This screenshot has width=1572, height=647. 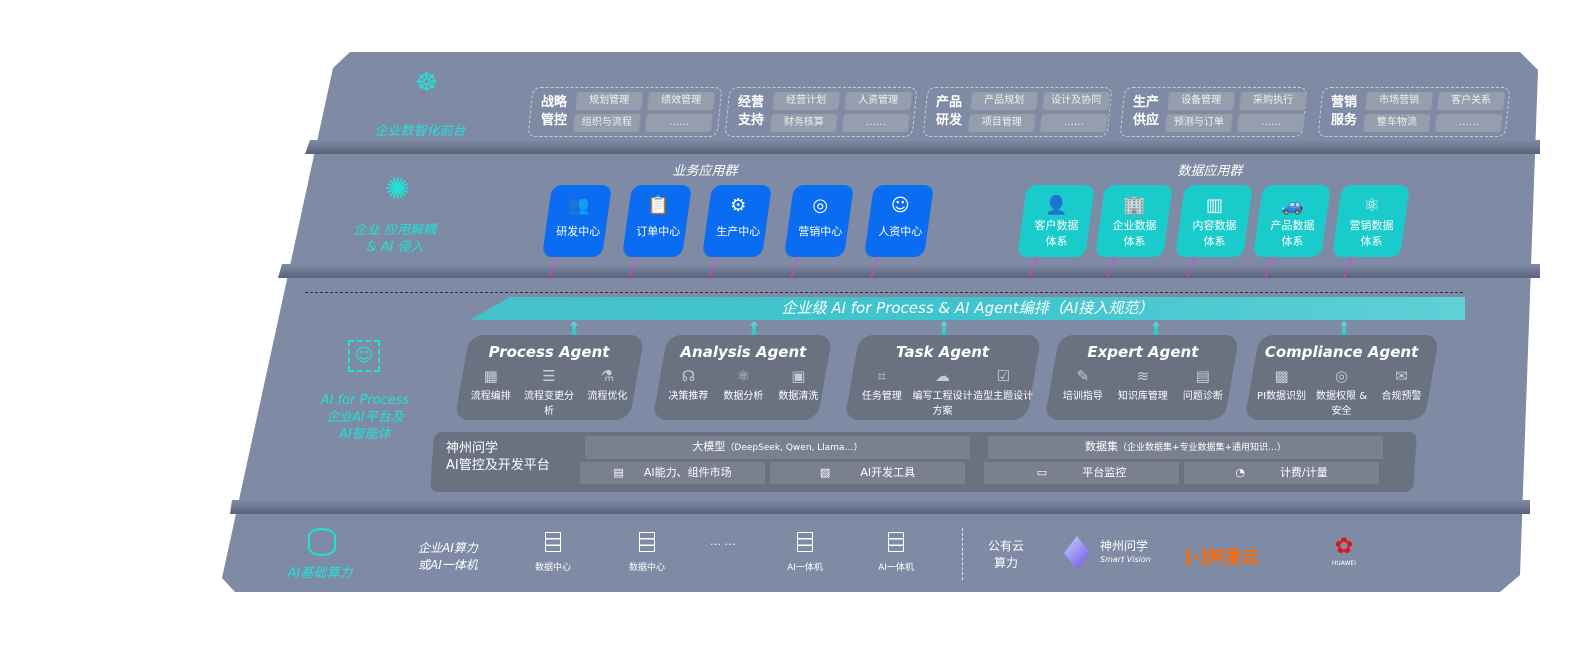 What do you see at coordinates (1281, 473) in the screenshot?
I see `tool-billing: ◔ 计费/计量` at bounding box center [1281, 473].